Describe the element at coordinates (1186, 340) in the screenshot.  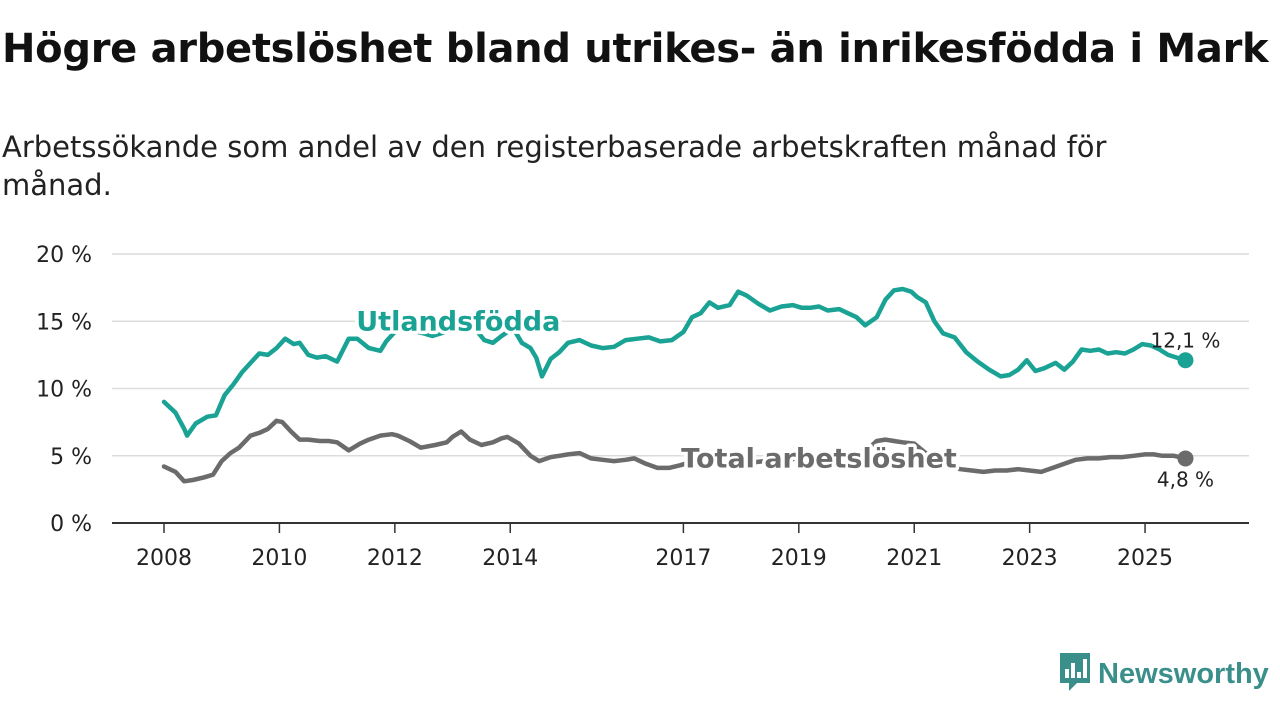
I see `series-end-label: 12,1 %` at that location.